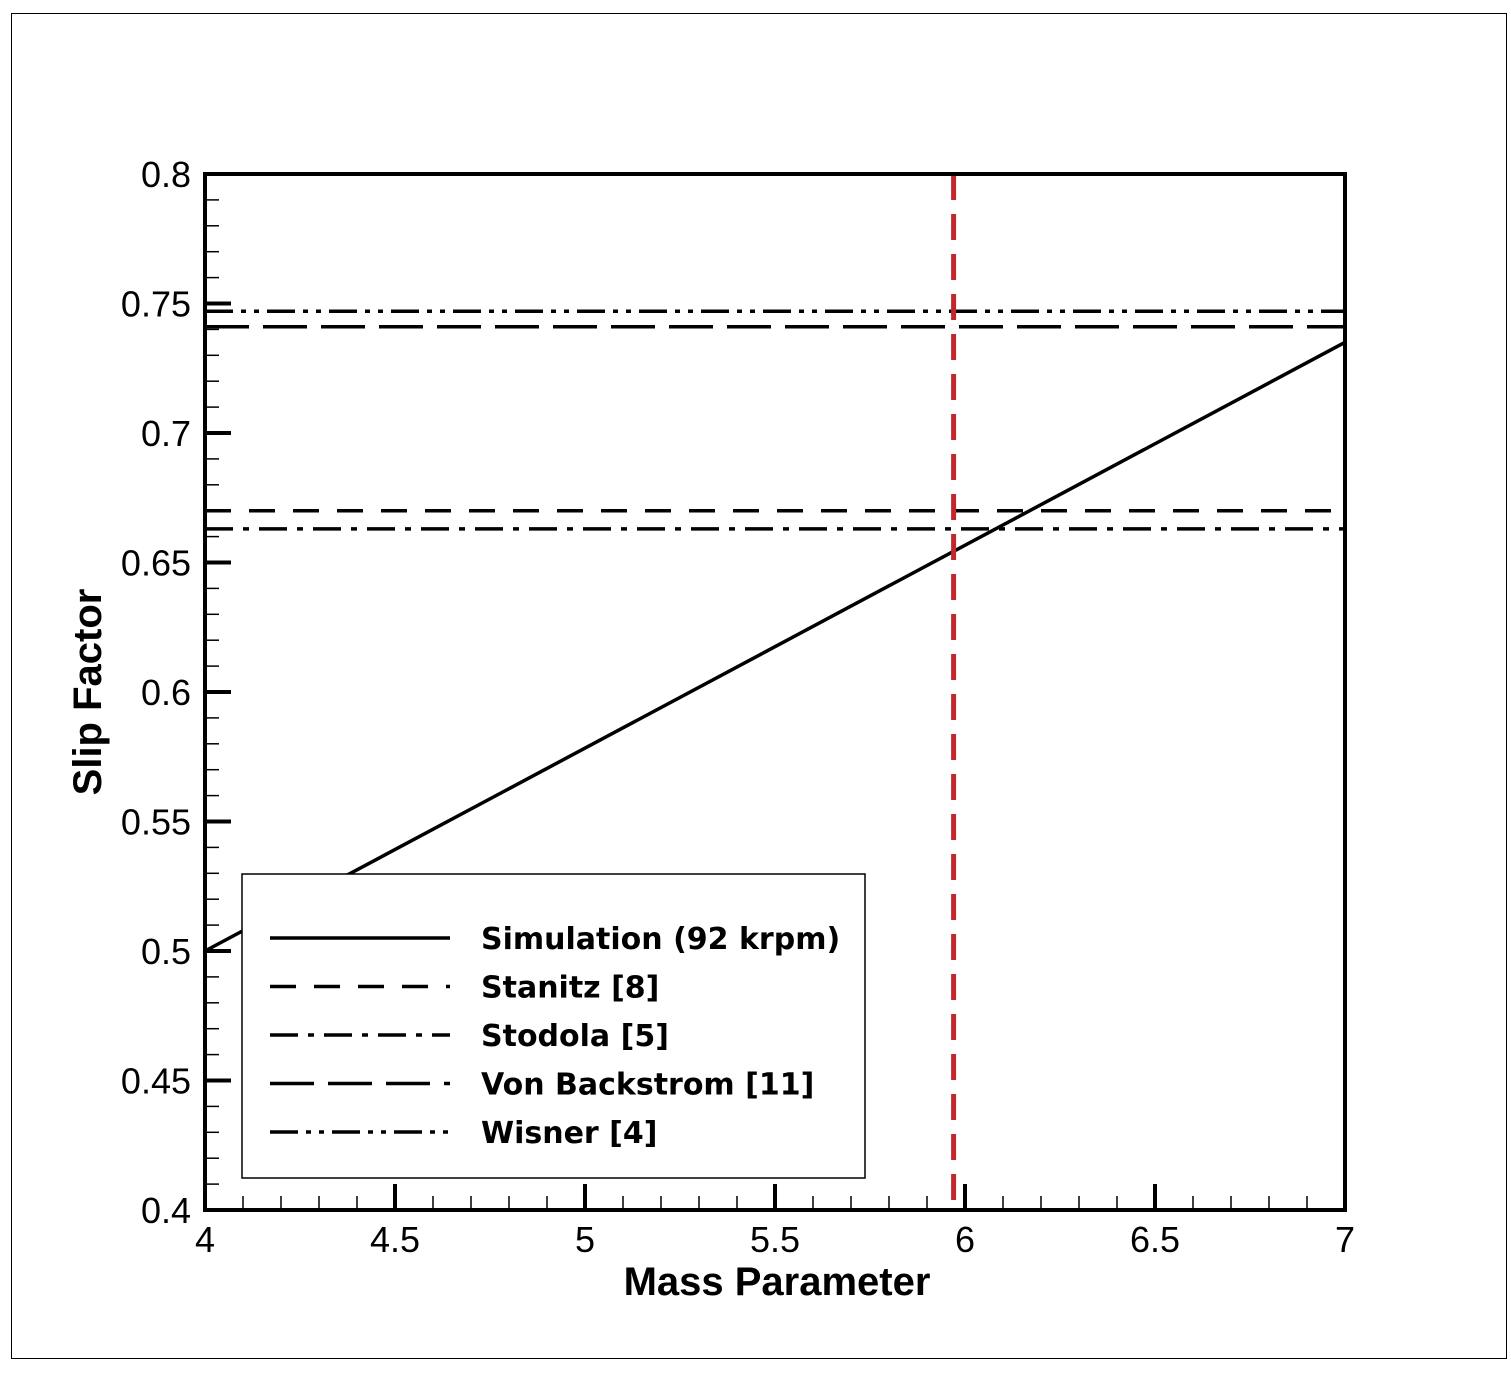 The width and height of the screenshot is (1511, 1374). What do you see at coordinates (88, 692) in the screenshot?
I see `y-axis-title: Slip Factor` at bounding box center [88, 692].